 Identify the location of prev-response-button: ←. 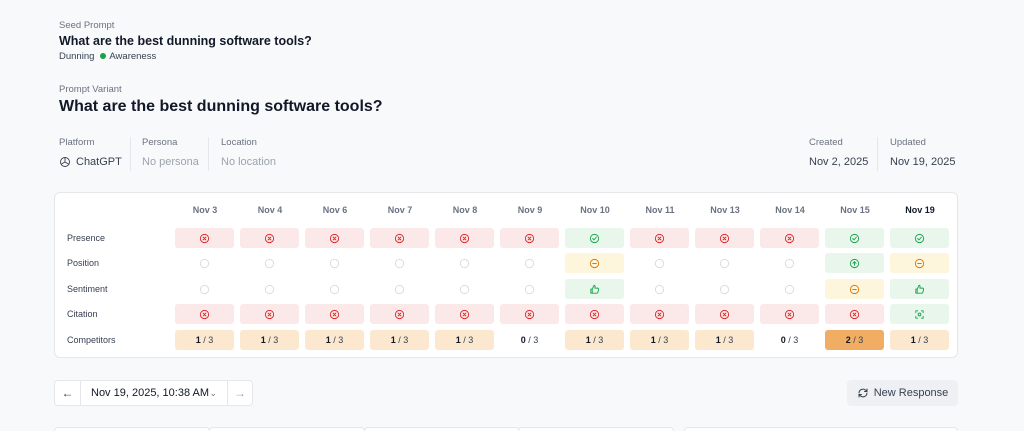
(67, 393).